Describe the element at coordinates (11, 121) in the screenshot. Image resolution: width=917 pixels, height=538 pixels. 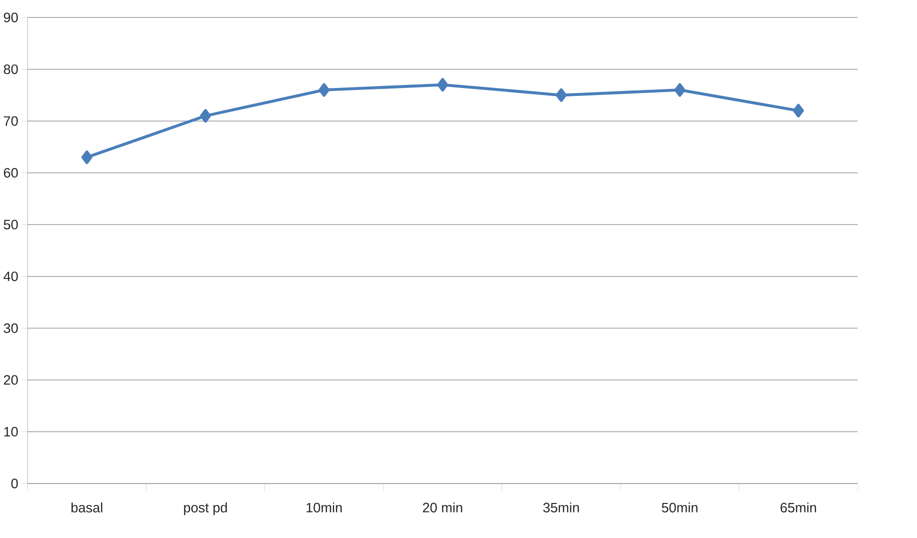
I see `y-tick-label: 70` at that location.